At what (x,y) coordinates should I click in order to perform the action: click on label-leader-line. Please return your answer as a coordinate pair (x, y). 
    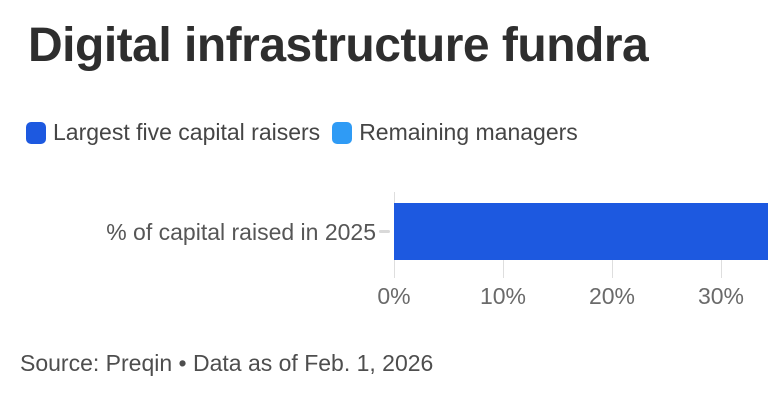
    Looking at the image, I should click on (384, 231).